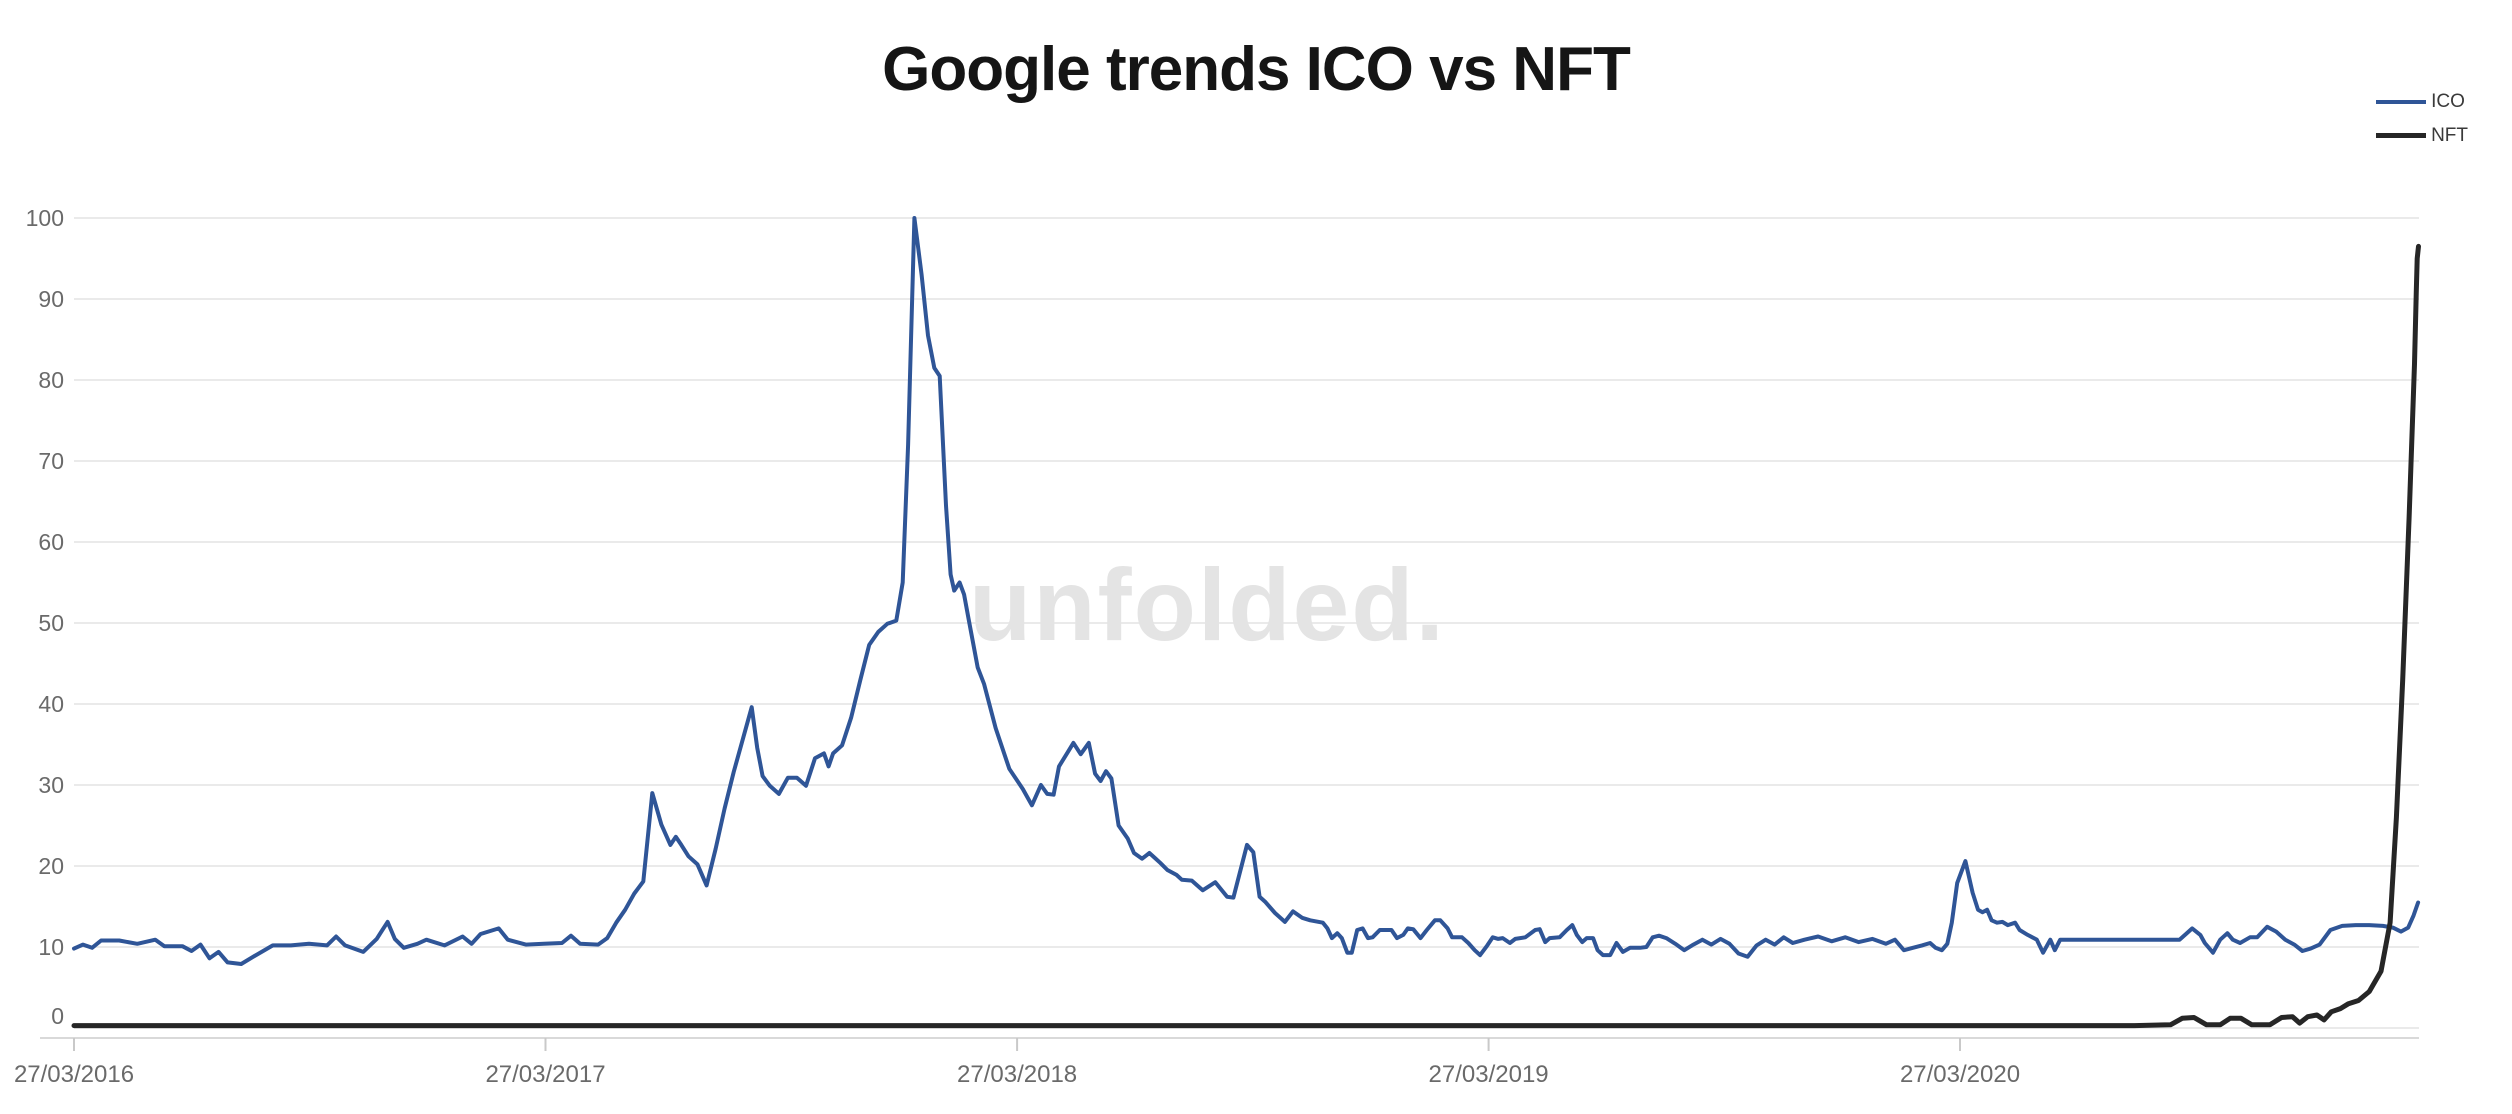 This screenshot has height=1114, width=2512. I want to click on y-axis-label: 40, so click(51, 704).